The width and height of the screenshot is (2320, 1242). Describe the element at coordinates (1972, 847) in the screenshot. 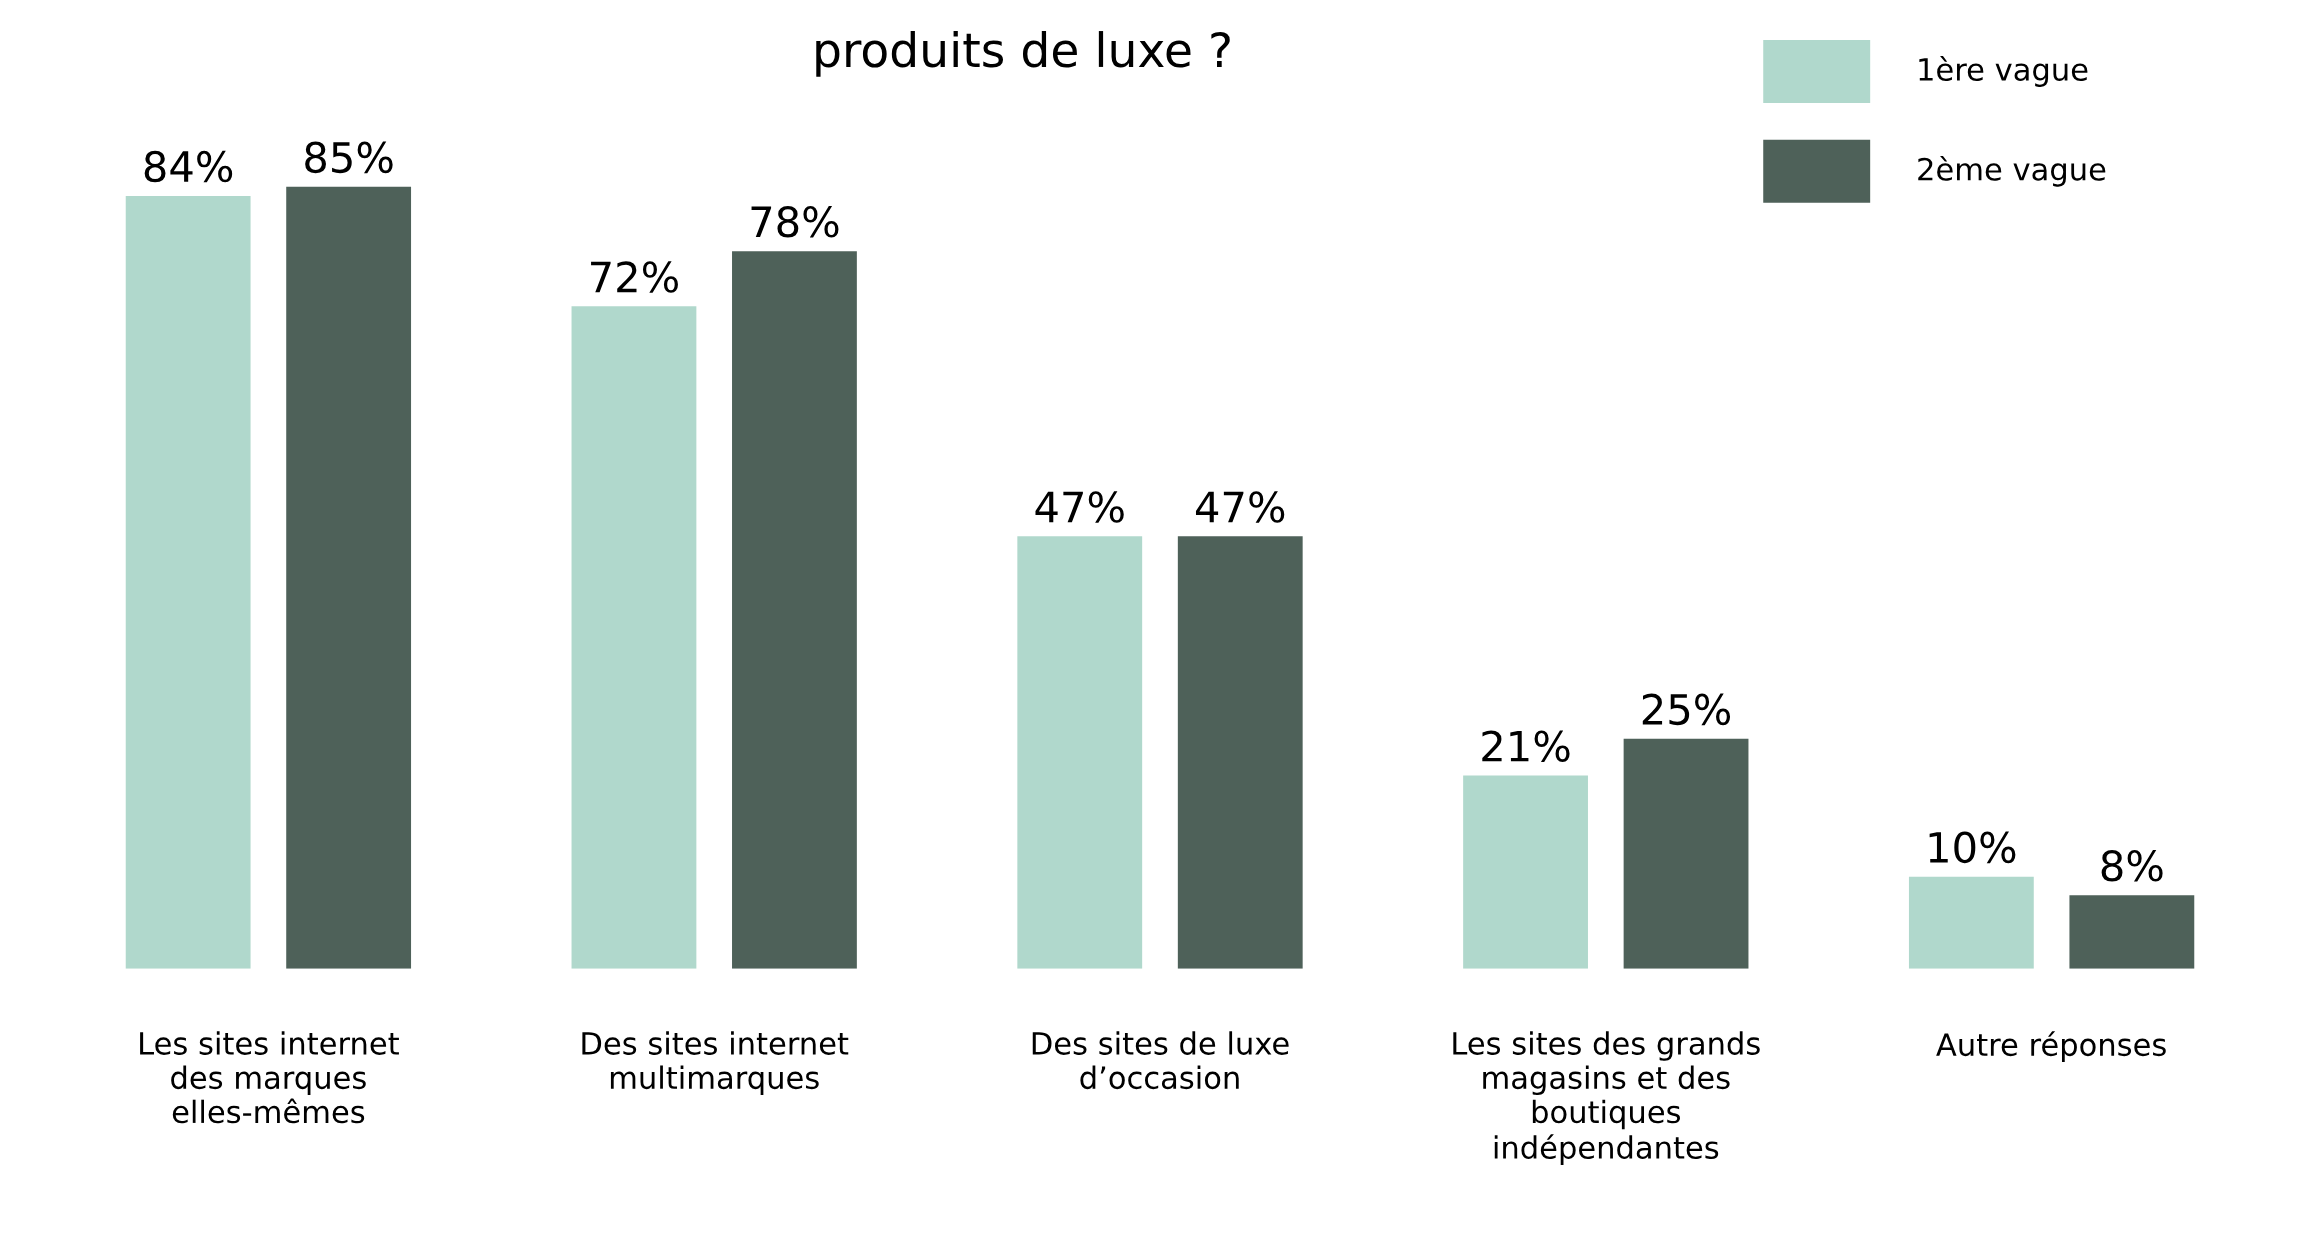

I see `data-label: 10%` at that location.